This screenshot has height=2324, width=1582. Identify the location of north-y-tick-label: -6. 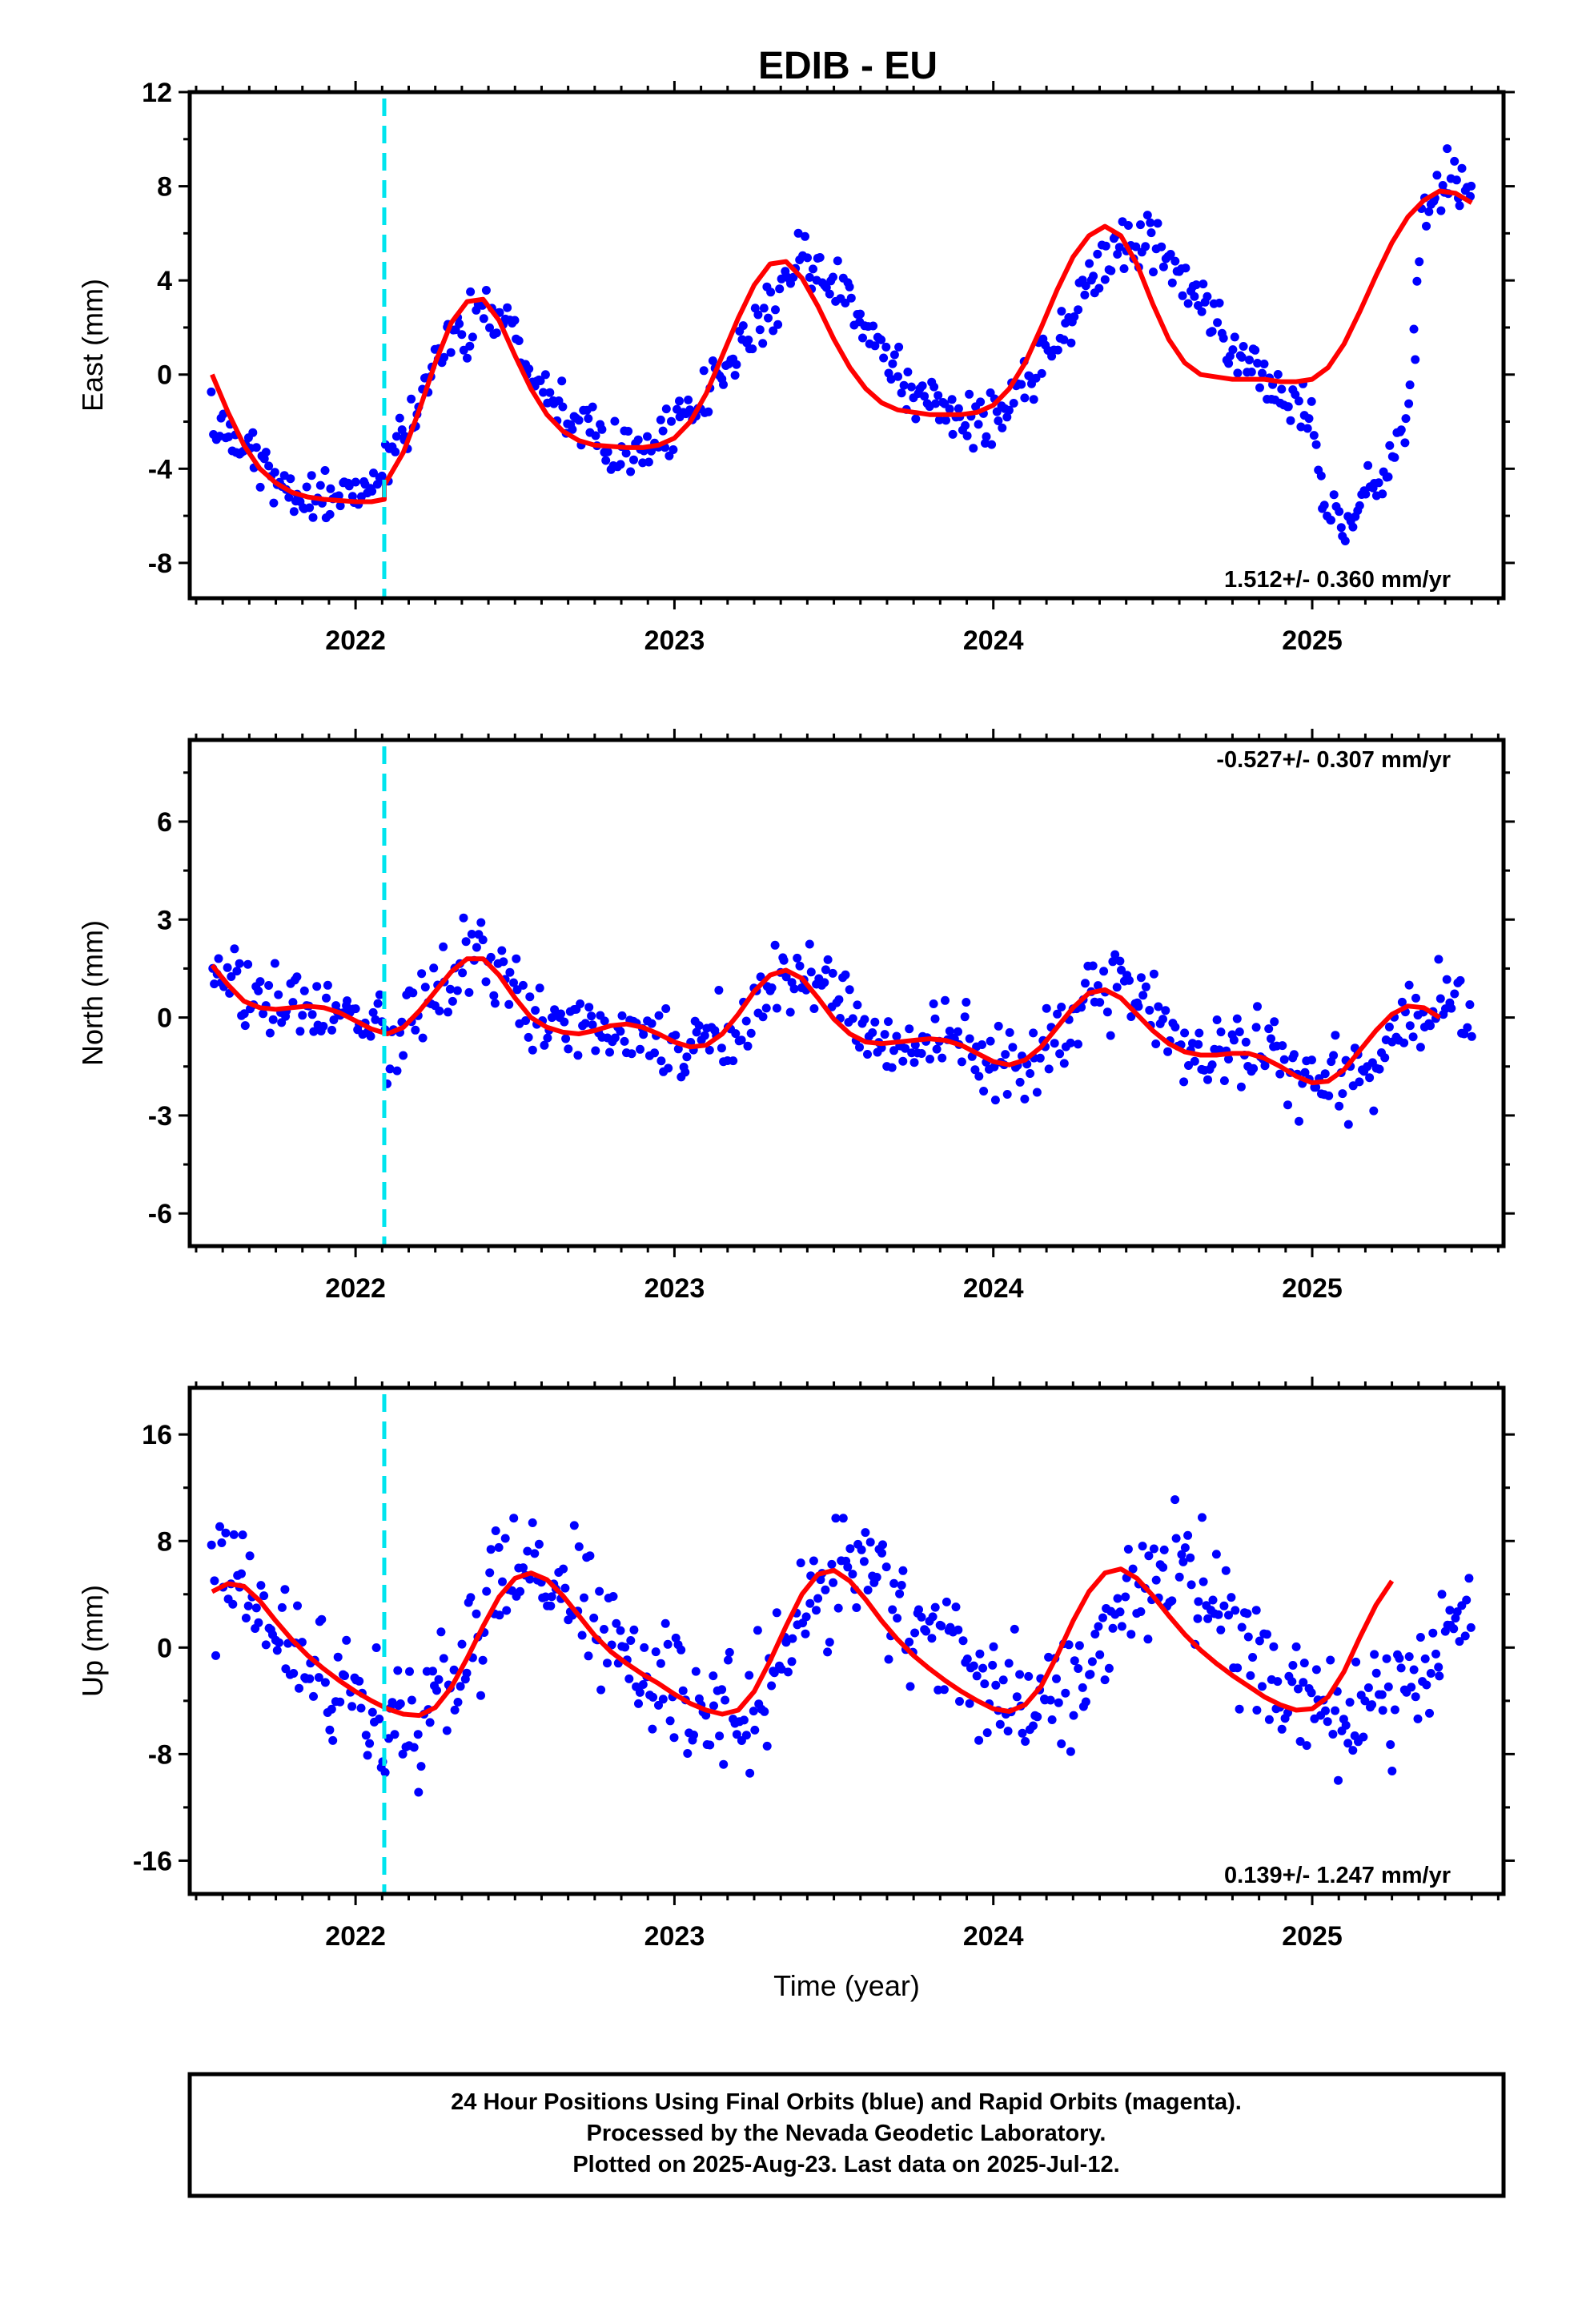
(160, 1214).